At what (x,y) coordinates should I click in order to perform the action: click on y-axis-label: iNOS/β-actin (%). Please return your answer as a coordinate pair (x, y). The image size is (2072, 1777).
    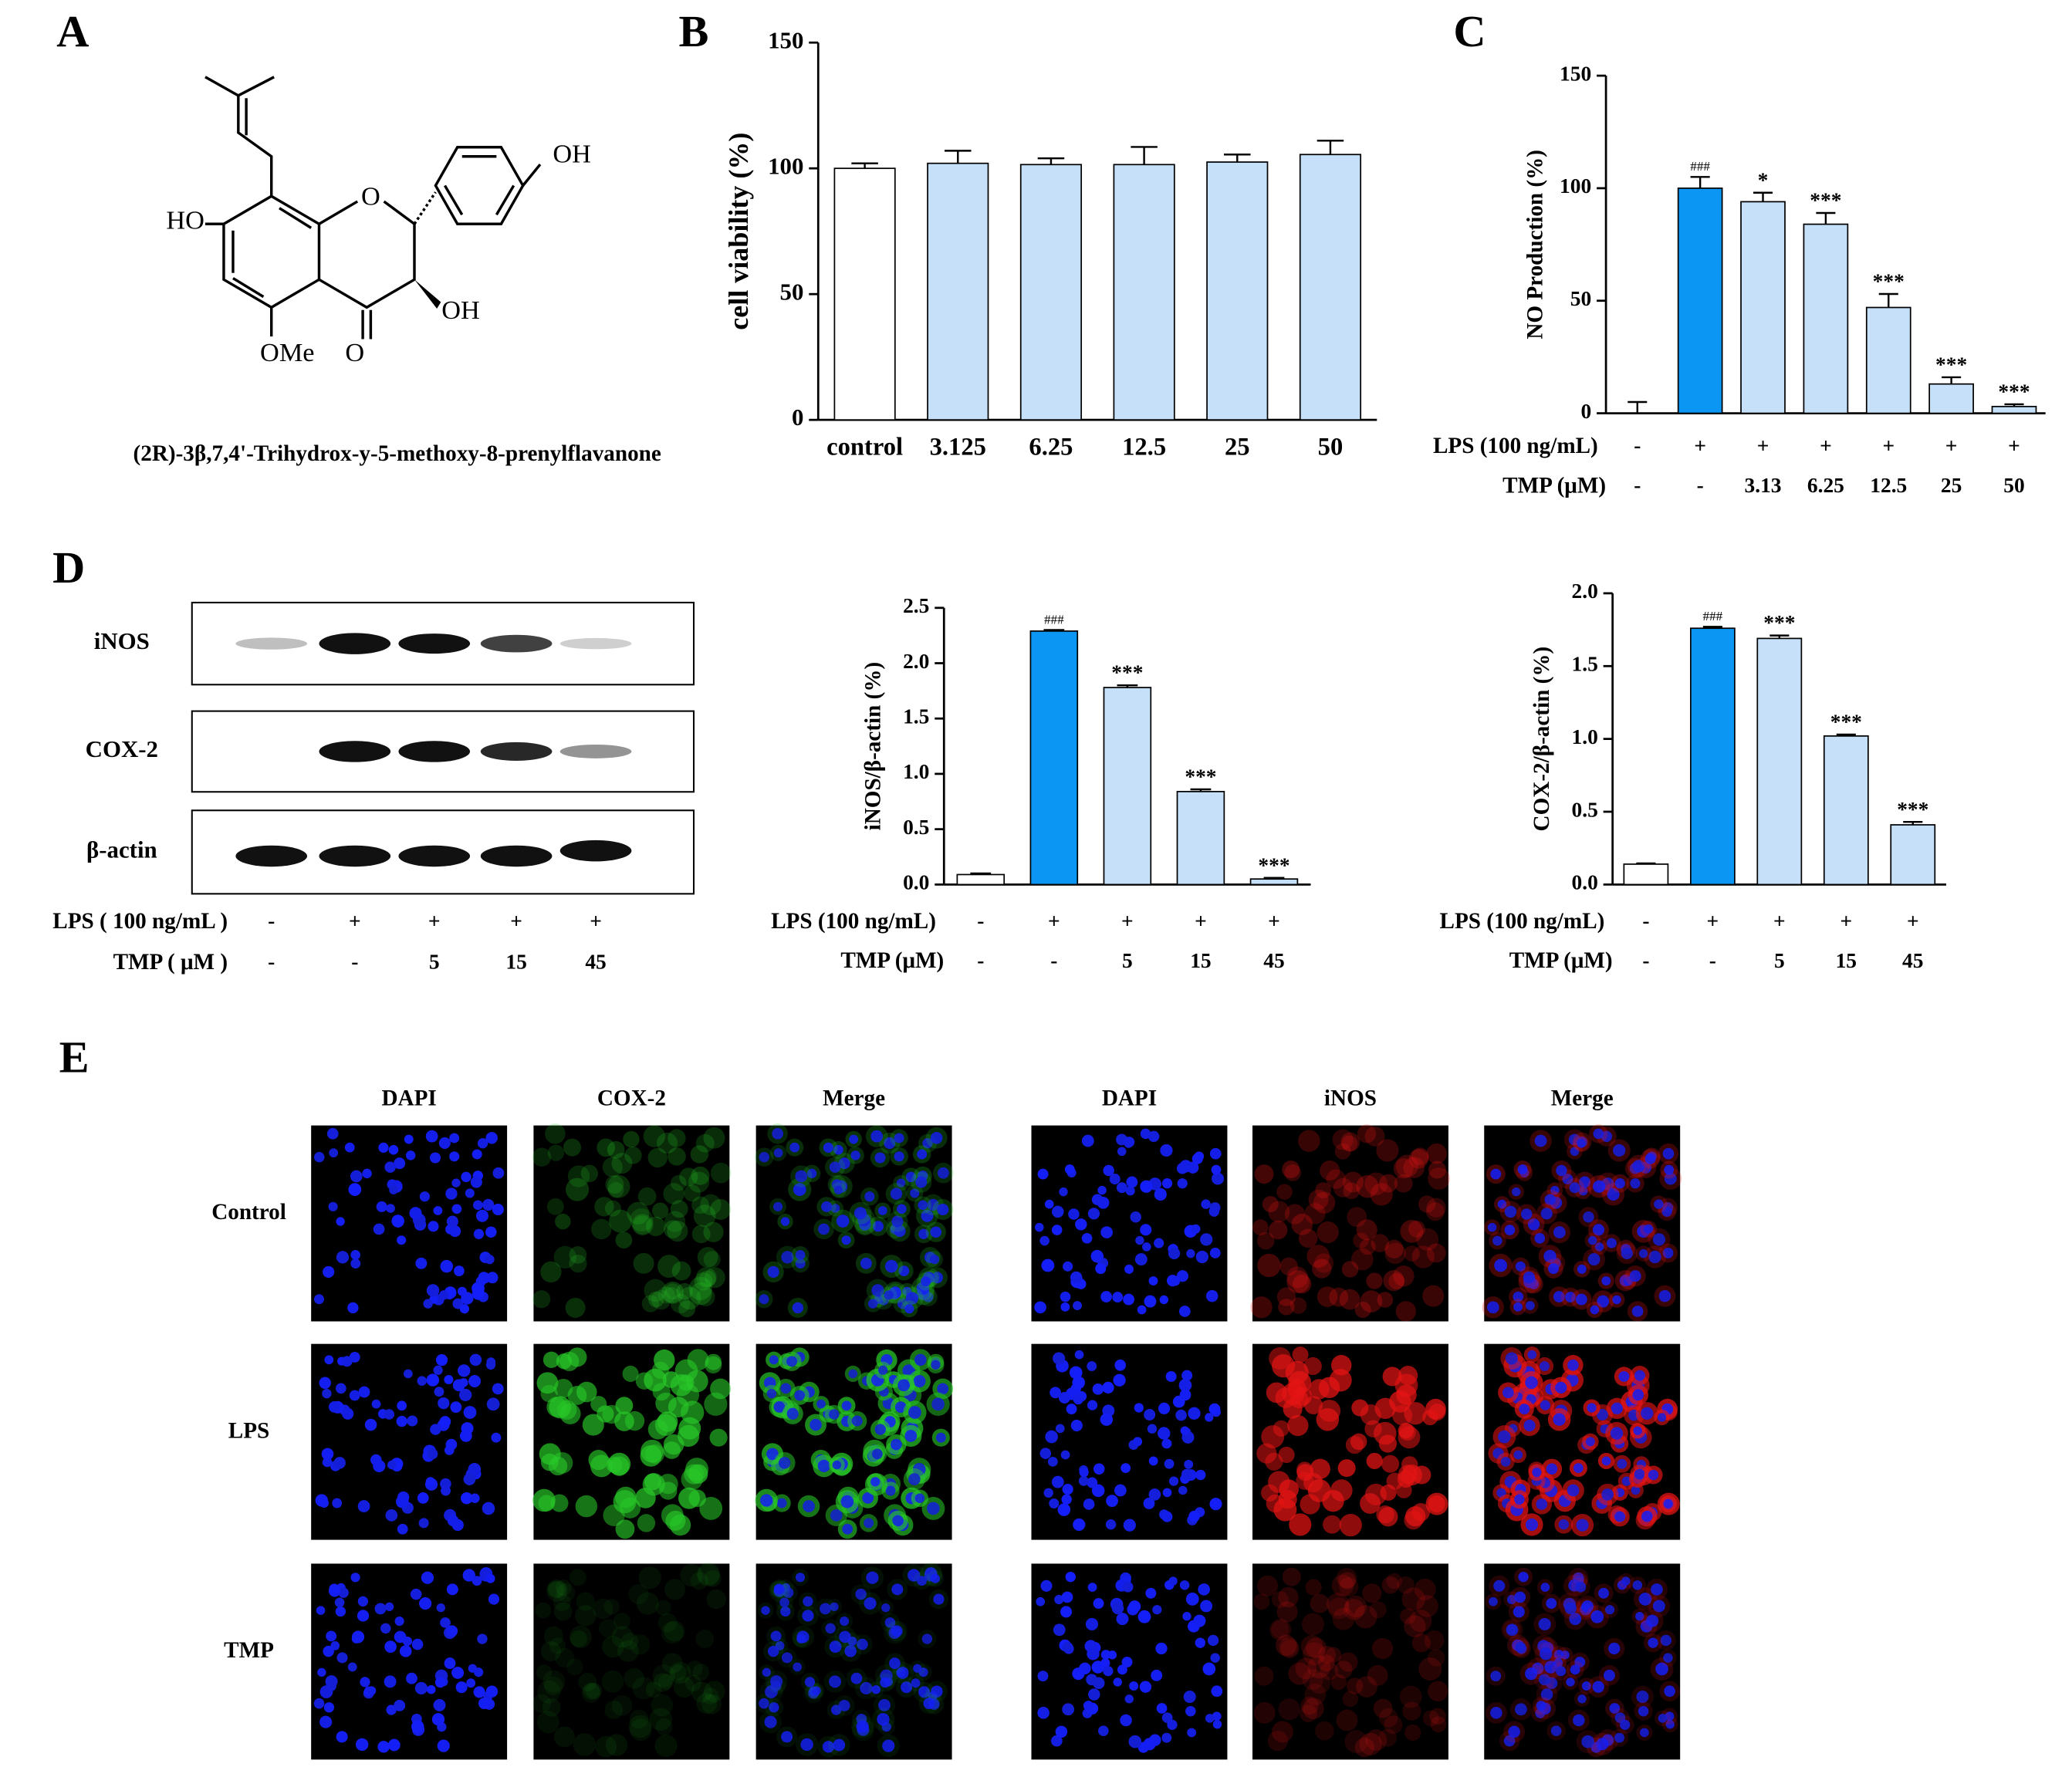
    Looking at the image, I should click on (873, 747).